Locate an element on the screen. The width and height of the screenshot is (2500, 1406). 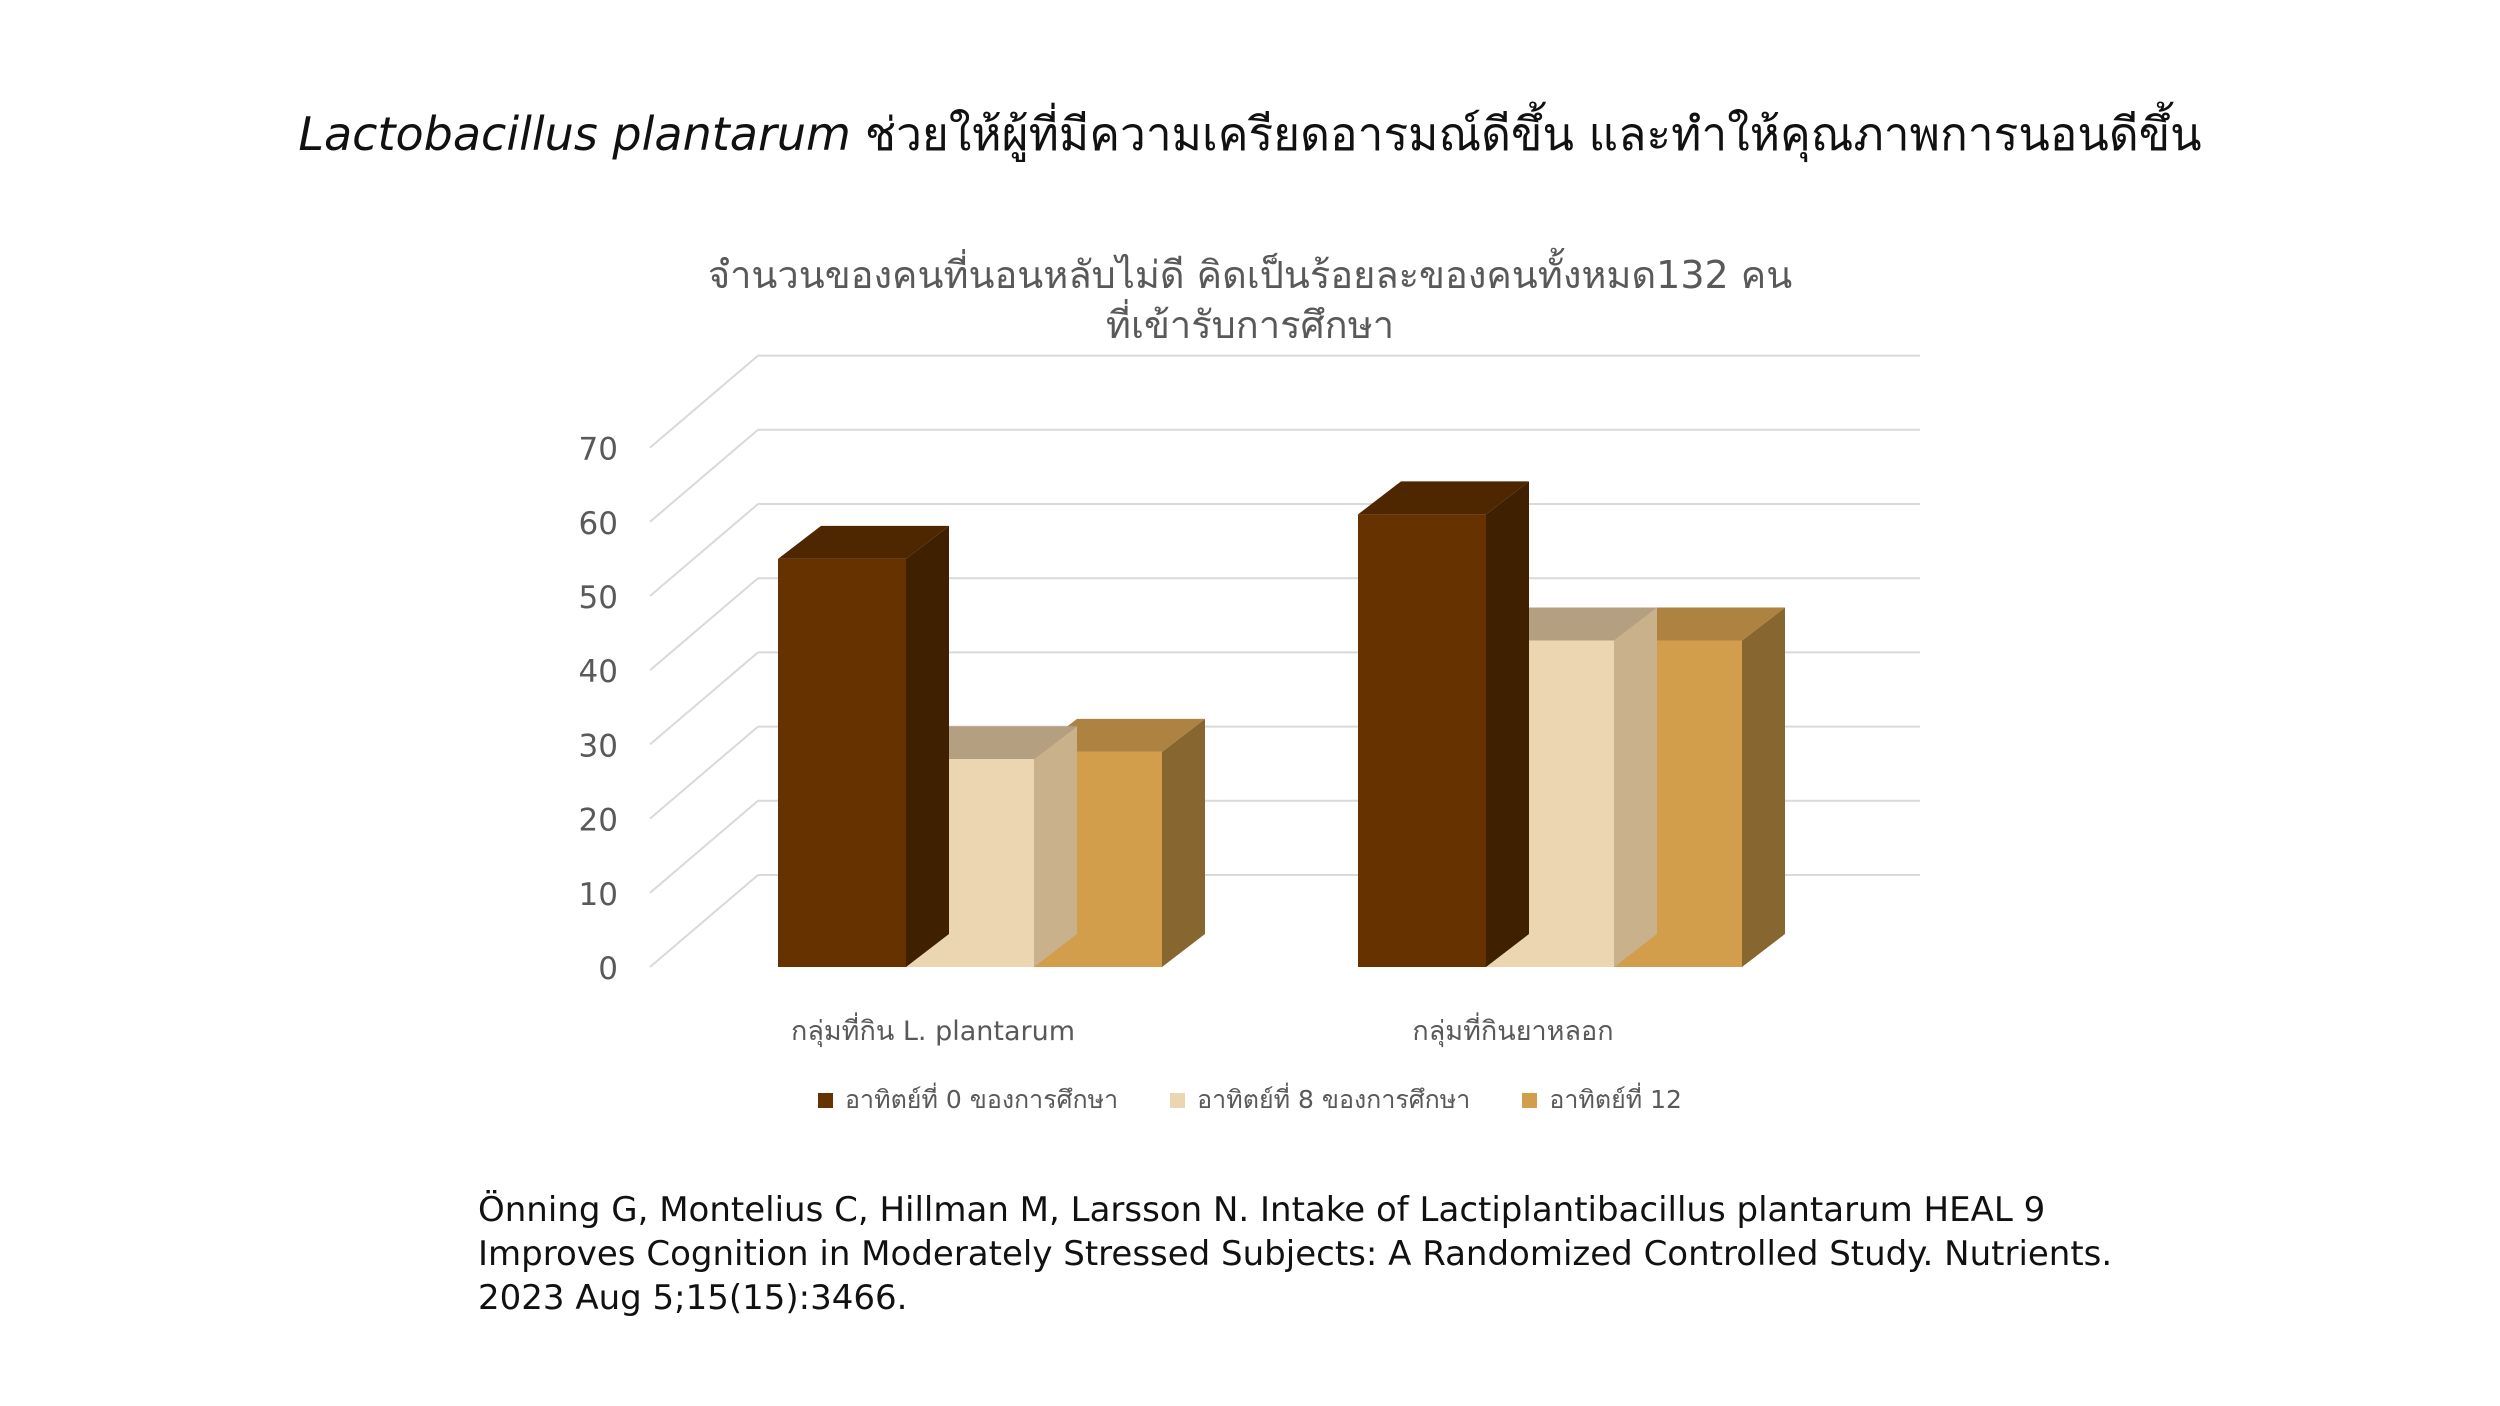
y-tick-label: 30 is located at coordinates (598, 746).